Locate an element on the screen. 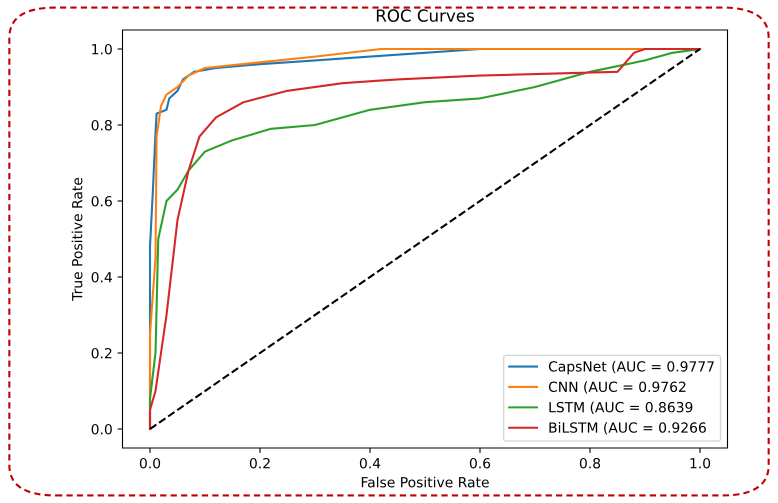 The width and height of the screenshot is (778, 503). y-tick-label: 0.0 is located at coordinates (102, 429).